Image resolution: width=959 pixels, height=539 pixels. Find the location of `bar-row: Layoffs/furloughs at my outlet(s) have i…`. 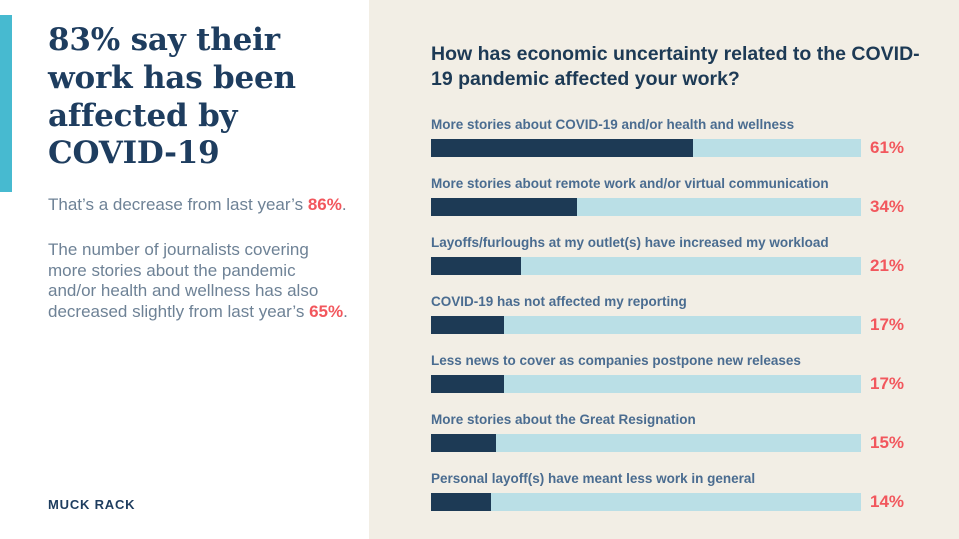

bar-row: Layoffs/furloughs at my outlet(s) have i… is located at coordinates (681, 255).